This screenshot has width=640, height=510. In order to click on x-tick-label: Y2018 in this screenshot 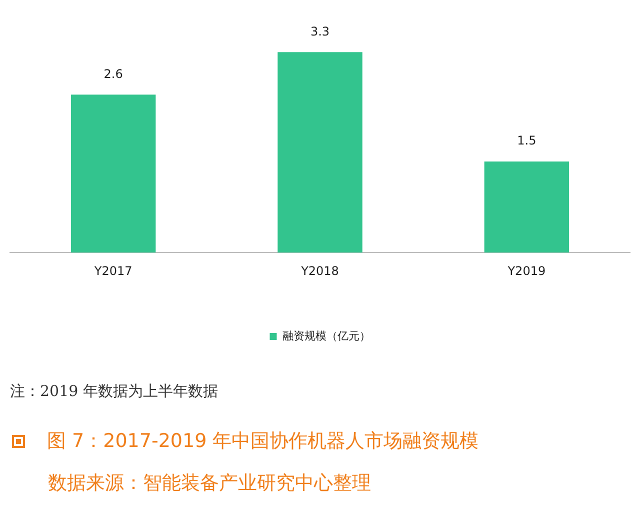, I will do `click(319, 271)`.